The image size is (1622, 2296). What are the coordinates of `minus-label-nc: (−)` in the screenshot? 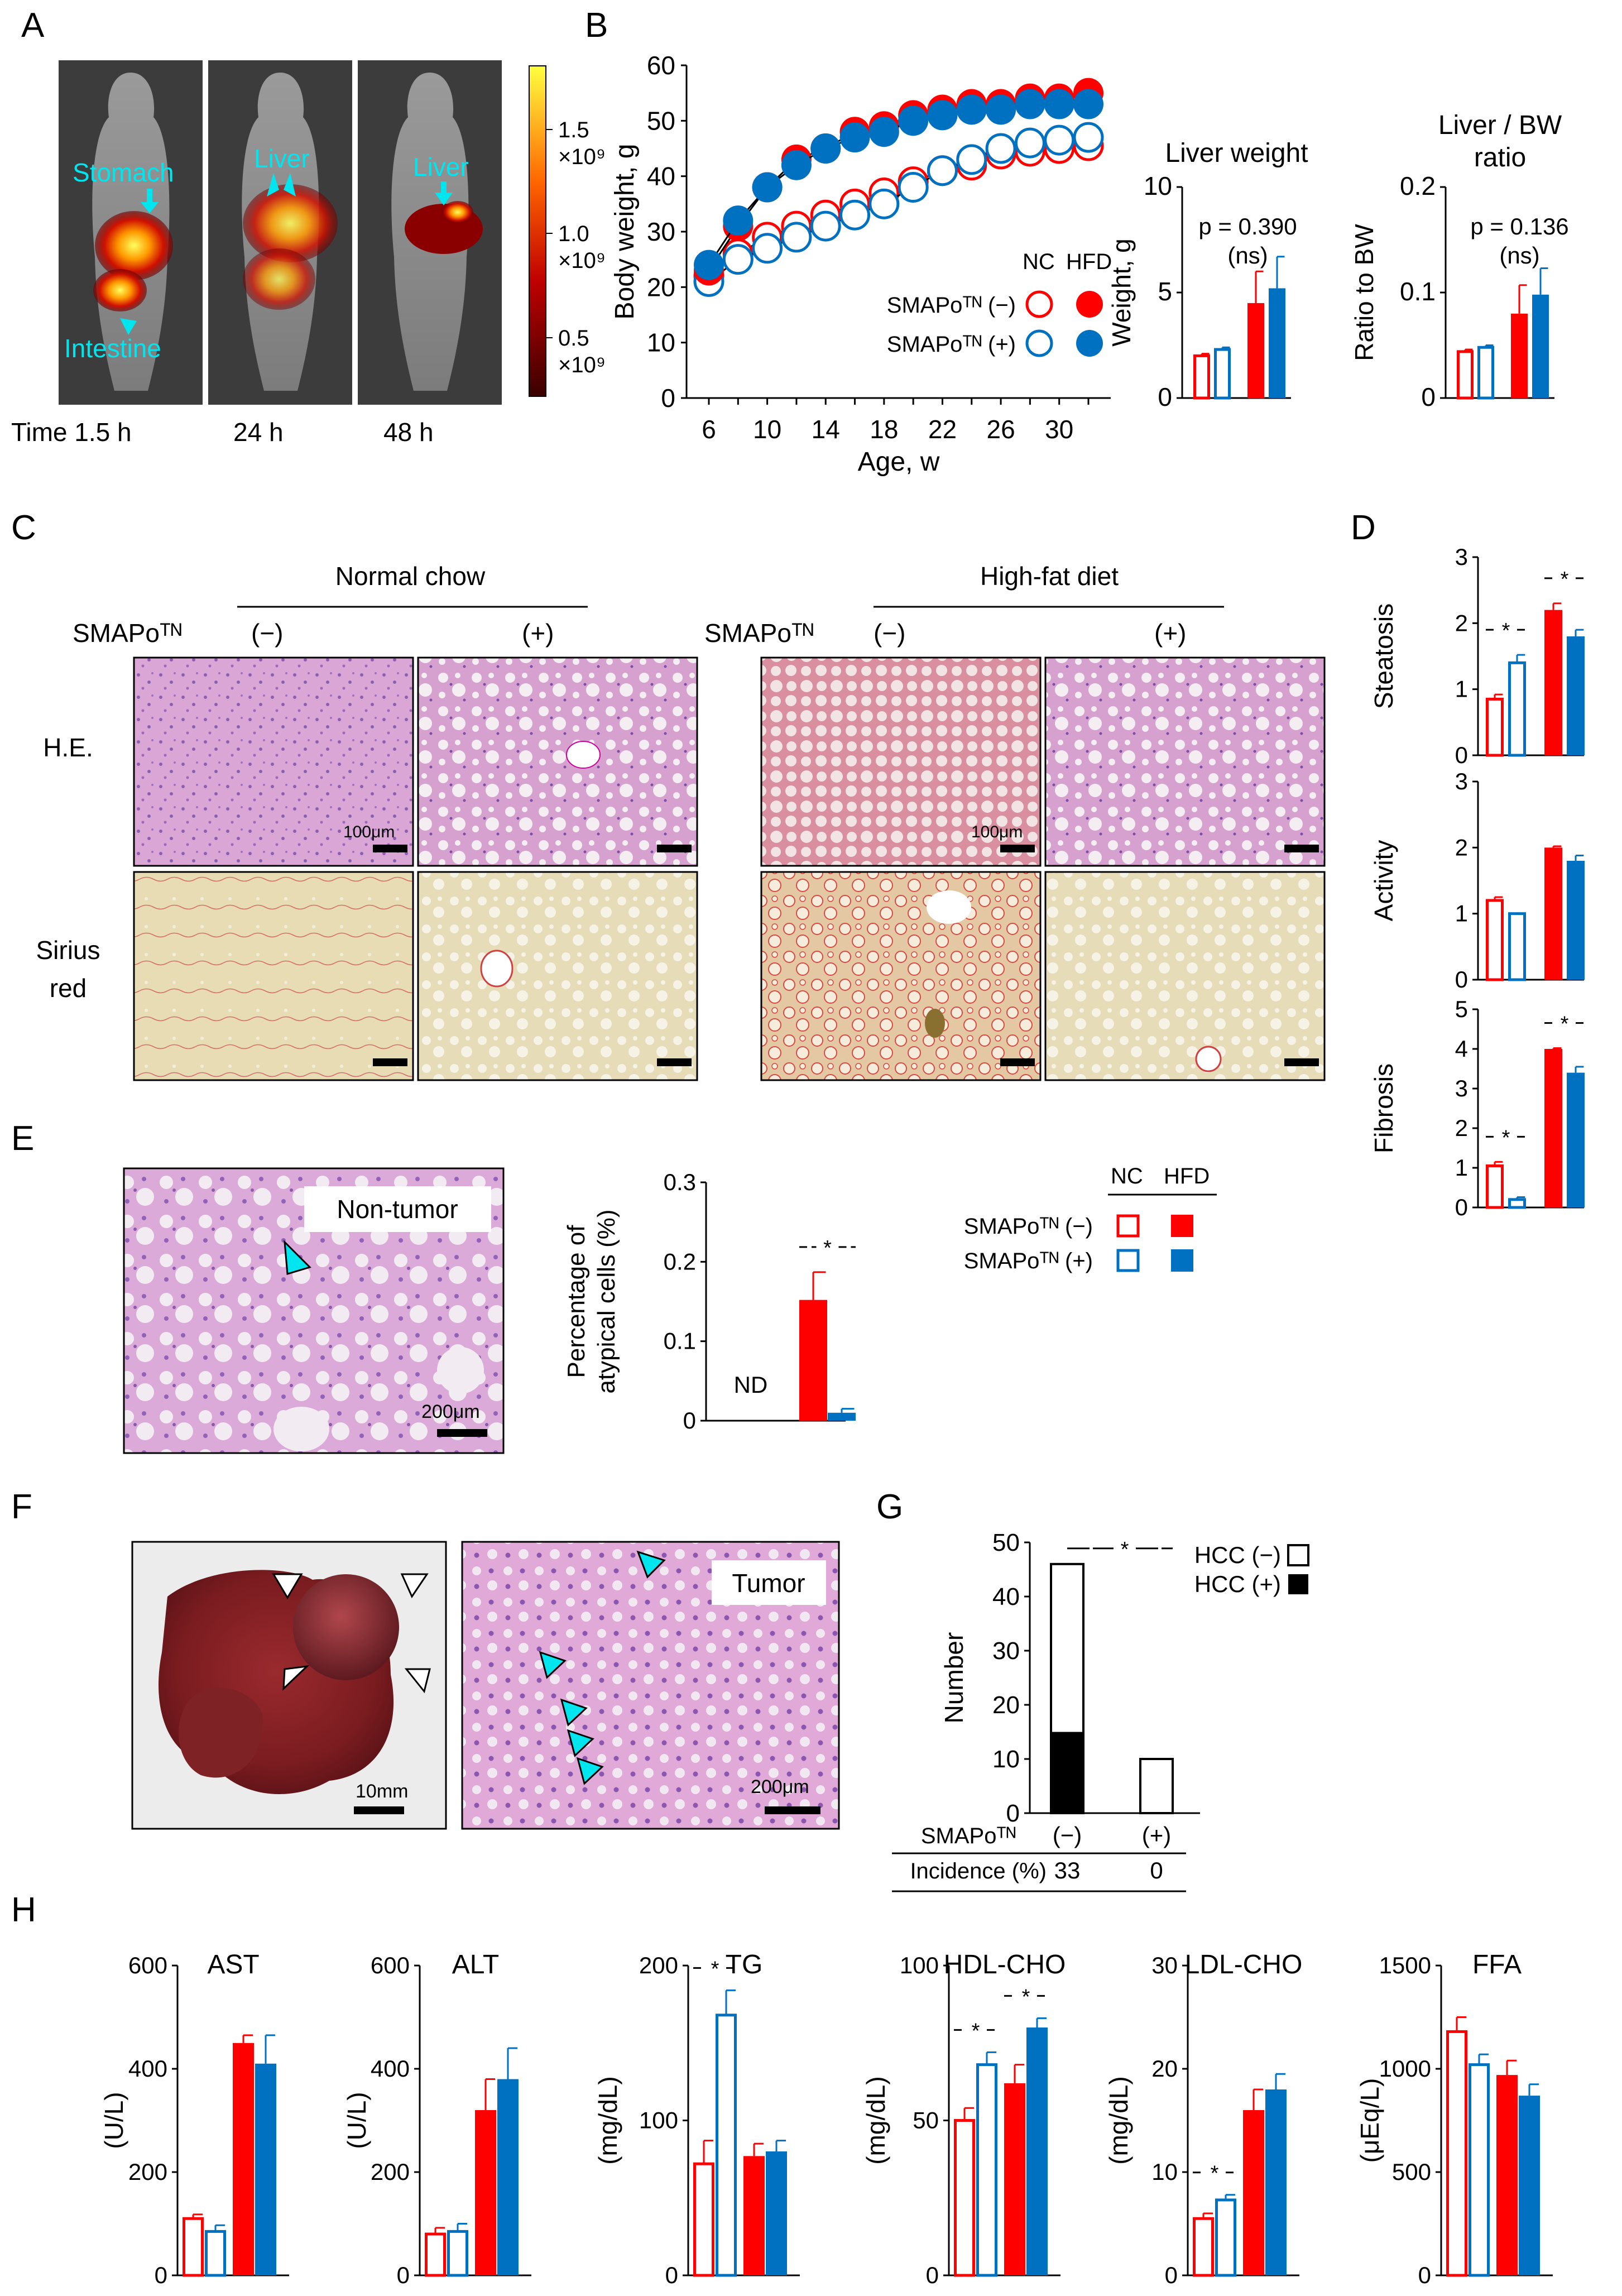 It's located at (268, 633).